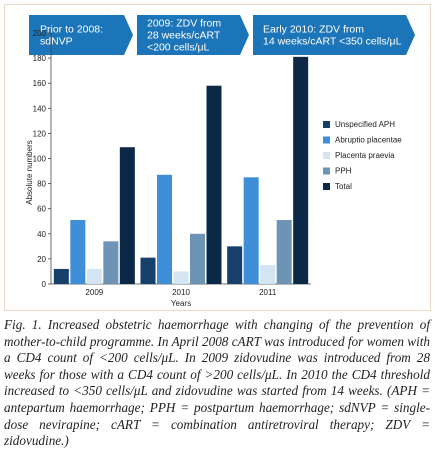 The width and height of the screenshot is (435, 475). What do you see at coordinates (343, 186) in the screenshot?
I see `legend-label-5: Total` at bounding box center [343, 186].